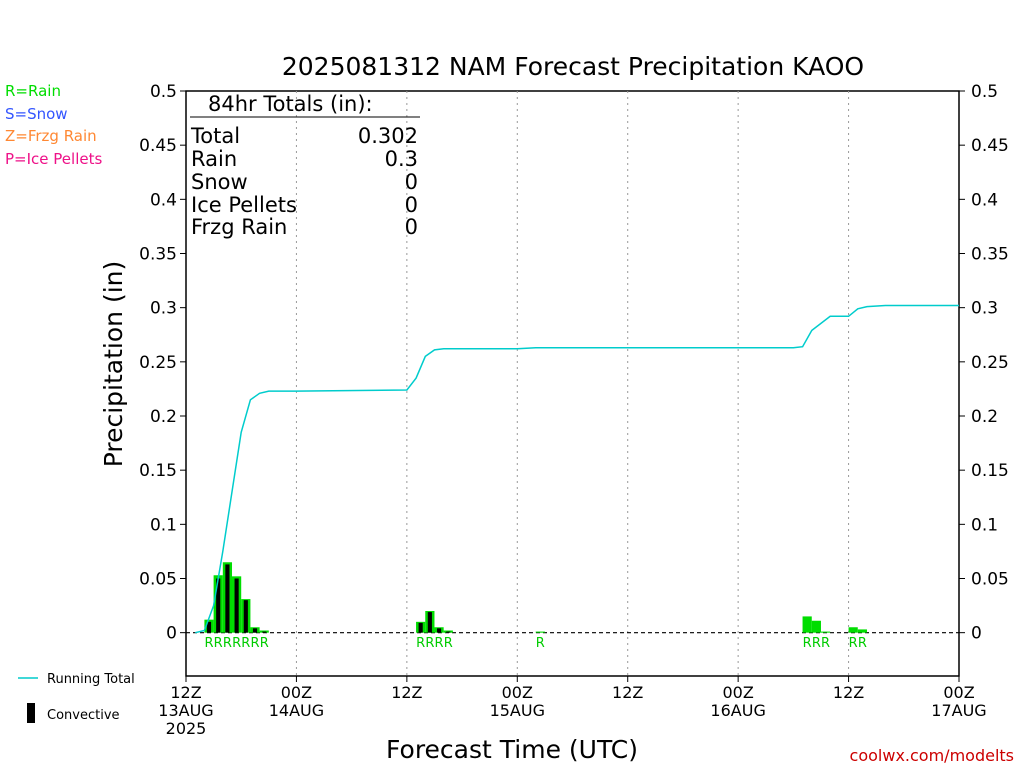 The image size is (1024, 768). What do you see at coordinates (990, 363) in the screenshot?
I see `y-tick-label-right: 0.25` at bounding box center [990, 363].